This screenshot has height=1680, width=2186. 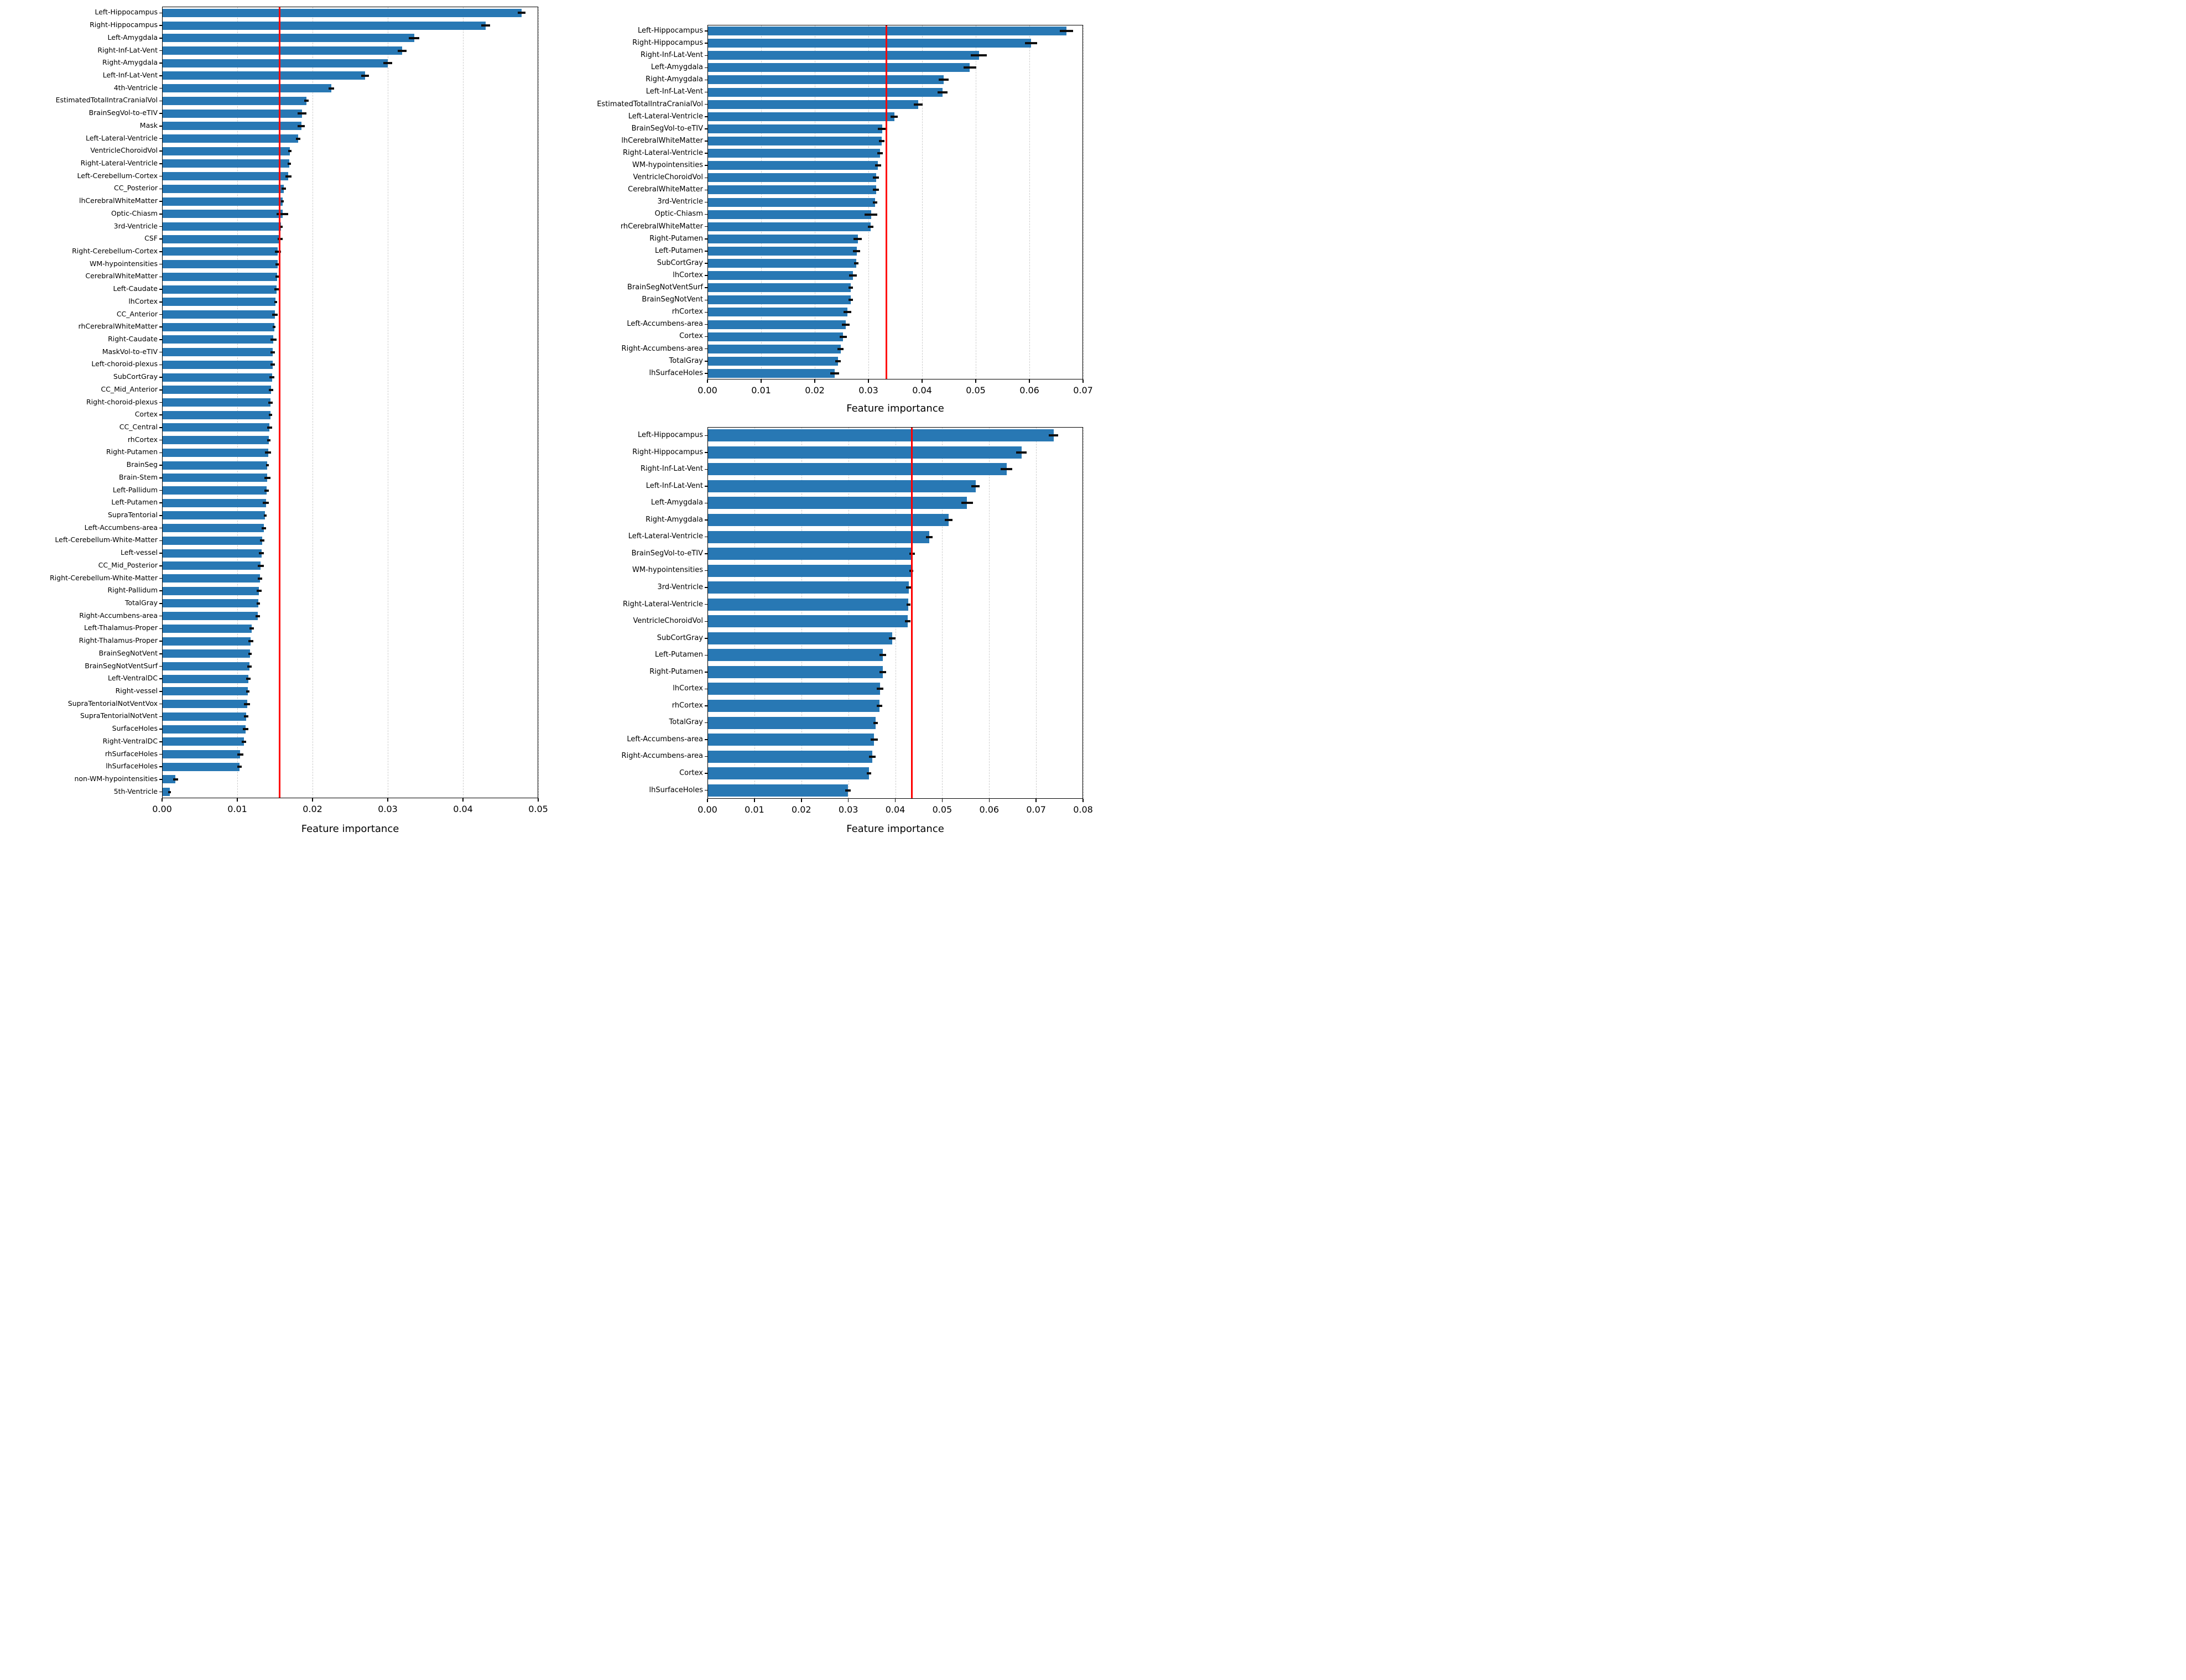 What do you see at coordinates (688, 705) in the screenshot?
I see `y-tick-label: rhCortex` at bounding box center [688, 705].